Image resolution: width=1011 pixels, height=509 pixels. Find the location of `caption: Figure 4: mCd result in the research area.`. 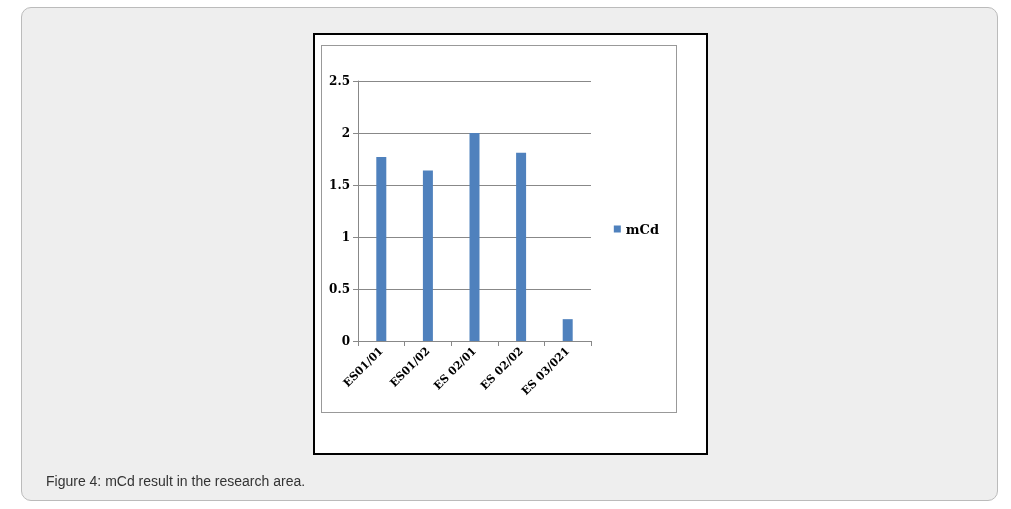

caption: Figure 4: mCd result in the research area. is located at coordinates (176, 481).